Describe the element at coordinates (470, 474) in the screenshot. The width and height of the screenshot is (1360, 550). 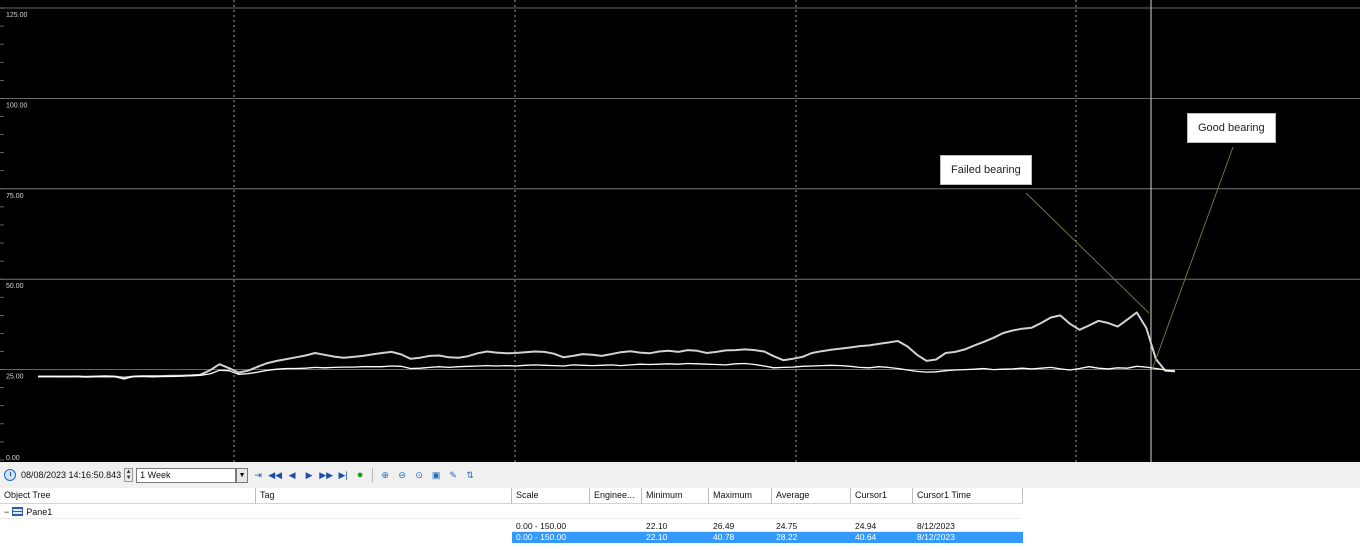
I see `tag-picker-icon: ⇅` at that location.